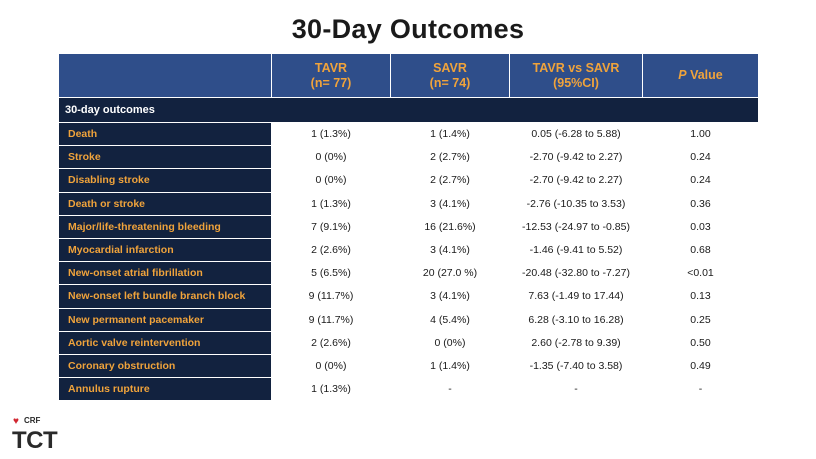 Image resolution: width=816 pixels, height=459 pixels. What do you see at coordinates (165, 273) in the screenshot?
I see `row-label: New-onset atrial fibrillation` at bounding box center [165, 273].